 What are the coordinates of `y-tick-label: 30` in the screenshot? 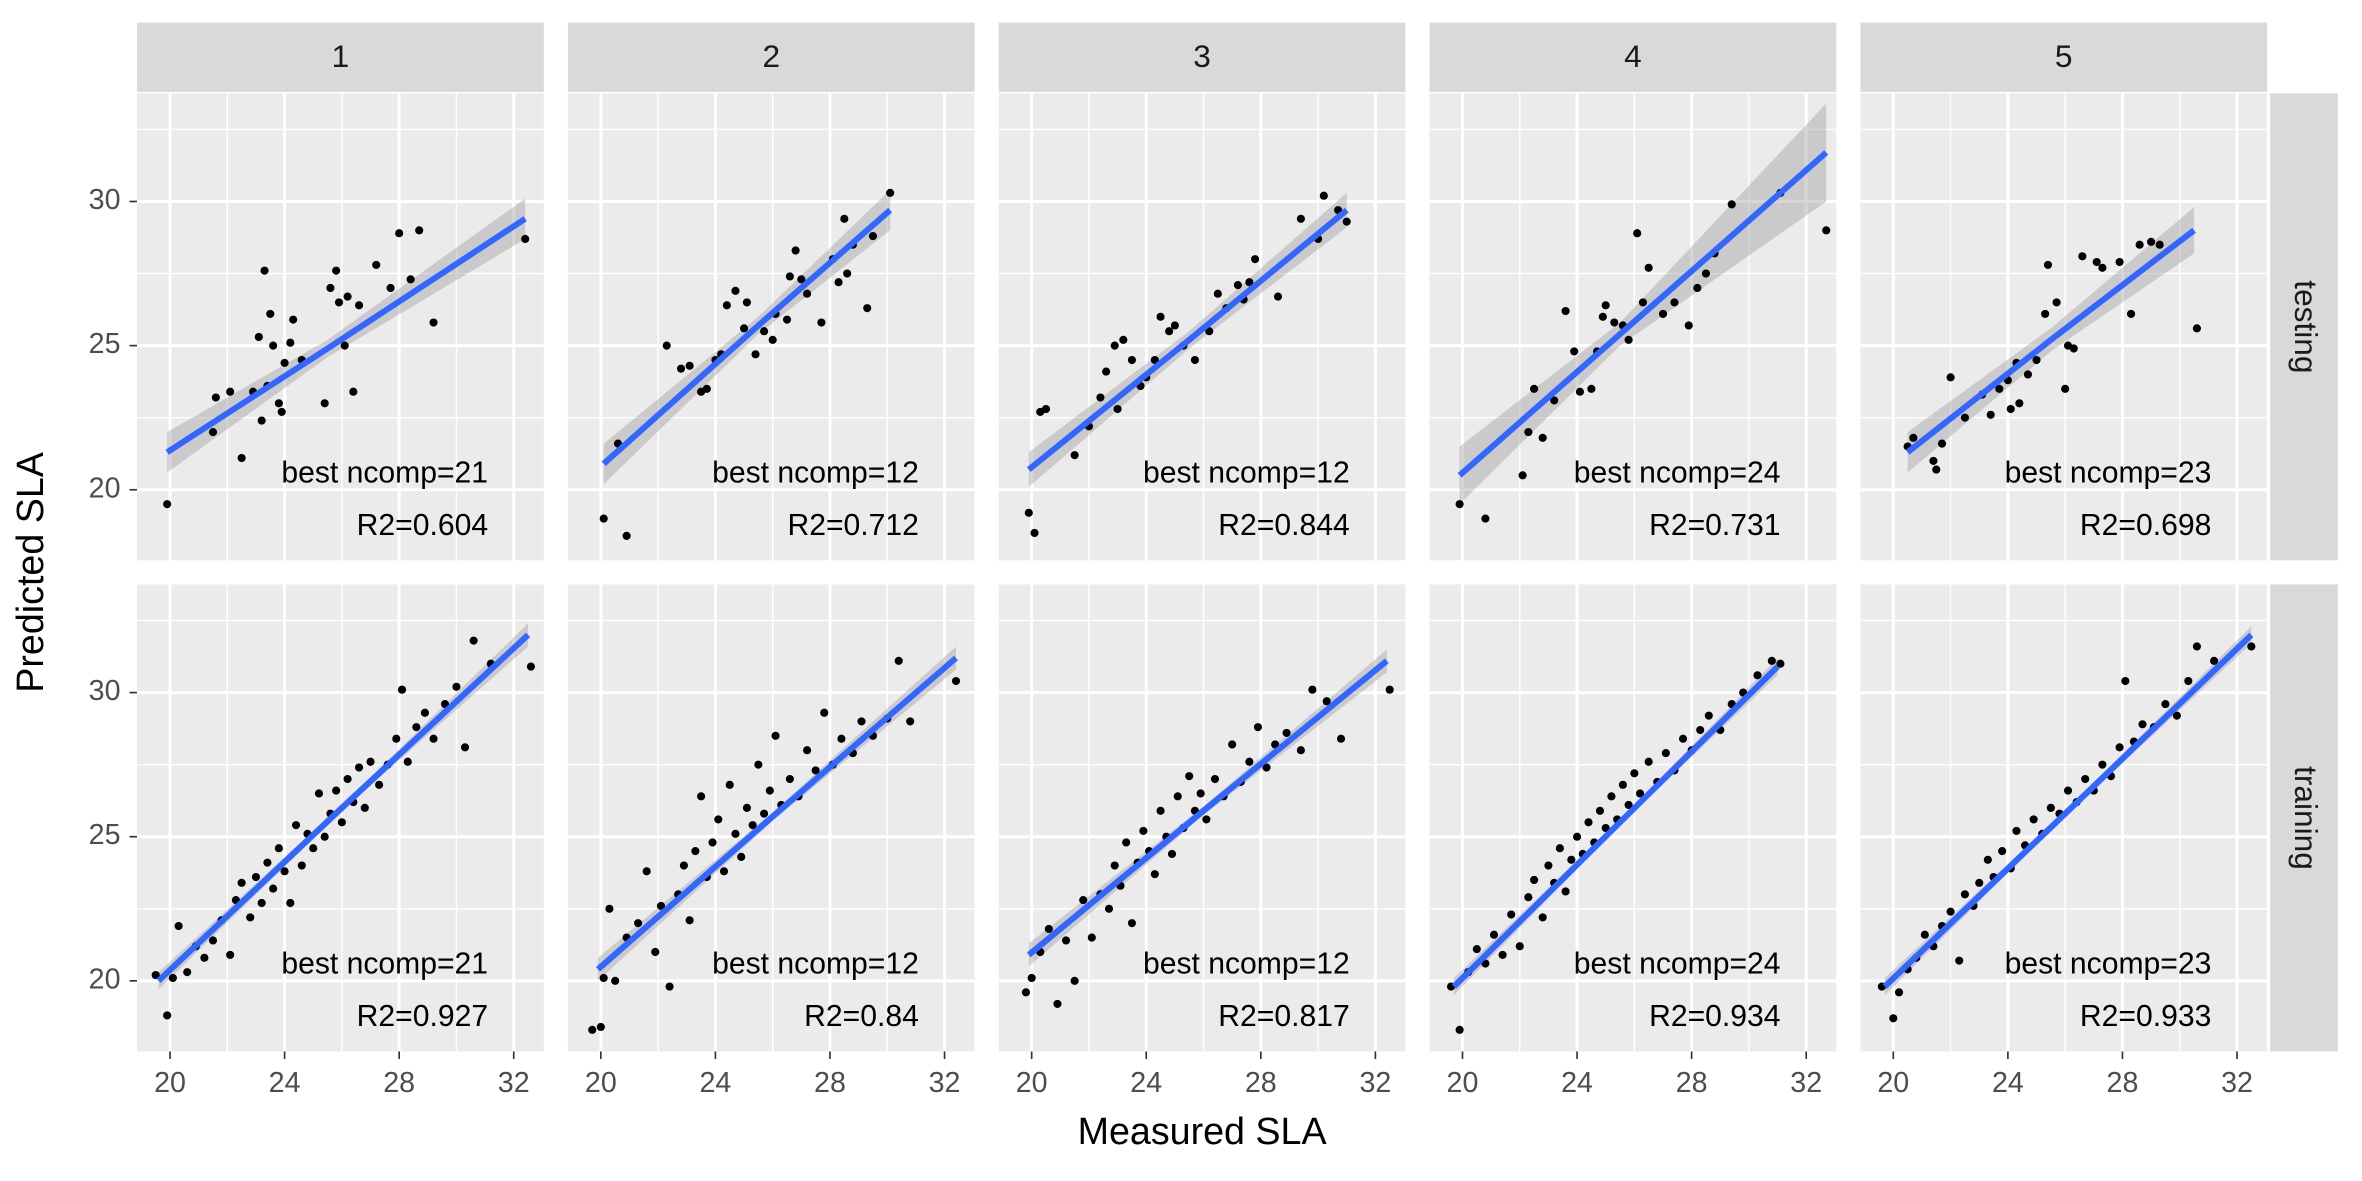 It's located at (105, 691).